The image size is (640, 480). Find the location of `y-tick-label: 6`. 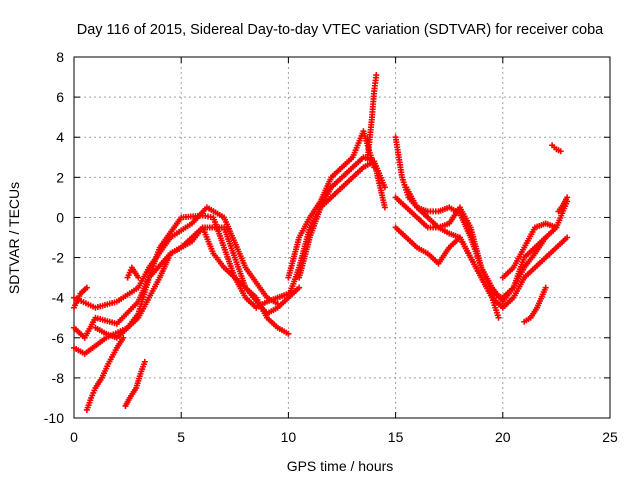

y-tick-label: 6 is located at coordinates (60, 97).